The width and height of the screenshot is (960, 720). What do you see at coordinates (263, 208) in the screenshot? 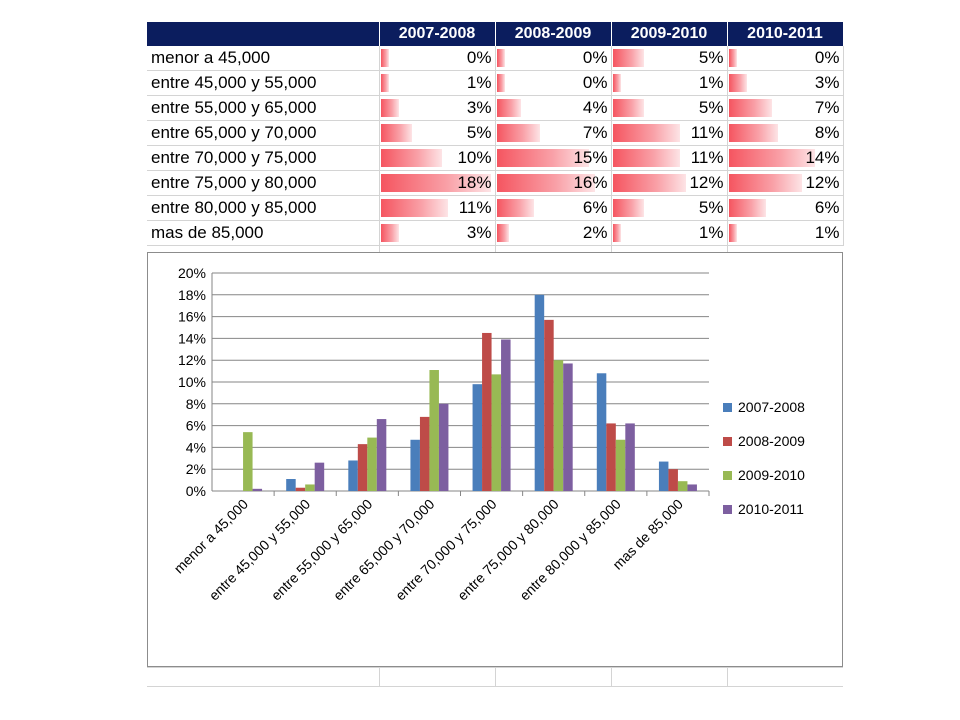
I see `row-label: entre 80,000 y 85,000` at bounding box center [263, 208].